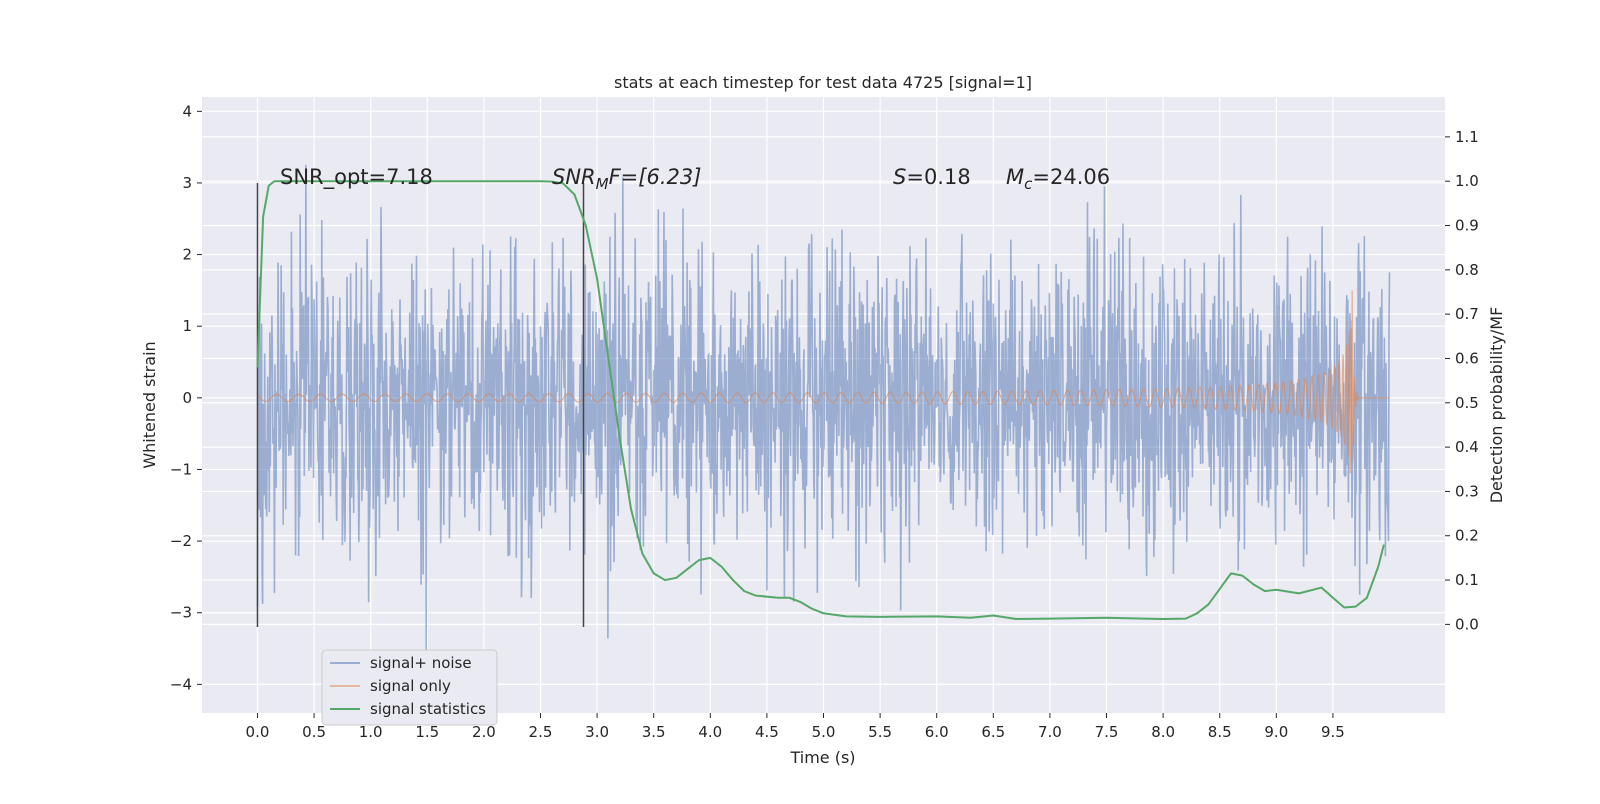 Image resolution: width=1600 pixels, height=804 pixels. I want to click on y-right-tick-label: 0.8, so click(1467, 270).